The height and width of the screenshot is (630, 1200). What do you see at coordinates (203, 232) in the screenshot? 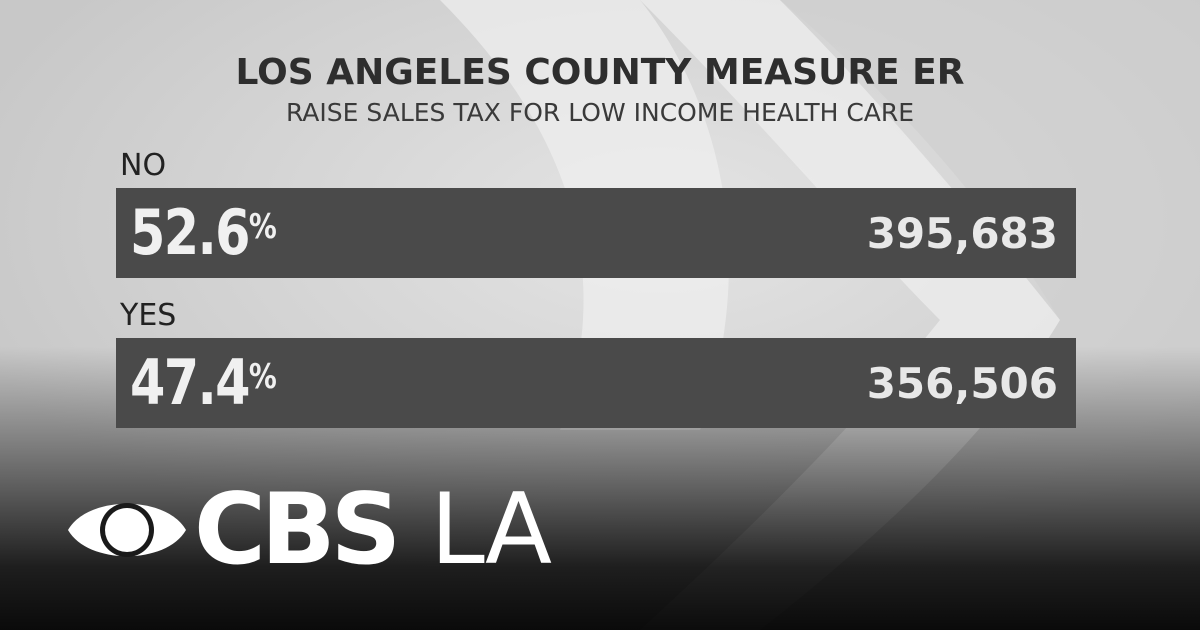
I see `result-percent-no: 52.6%` at bounding box center [203, 232].